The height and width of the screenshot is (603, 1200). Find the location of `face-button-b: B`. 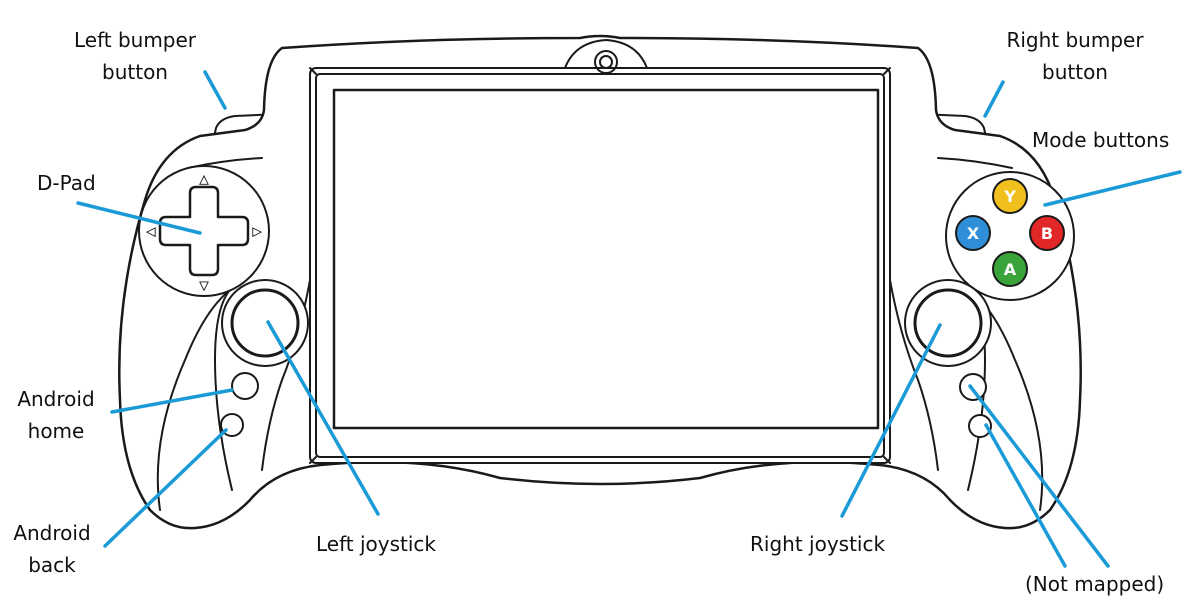

face-button-b: B is located at coordinates (1047, 233).